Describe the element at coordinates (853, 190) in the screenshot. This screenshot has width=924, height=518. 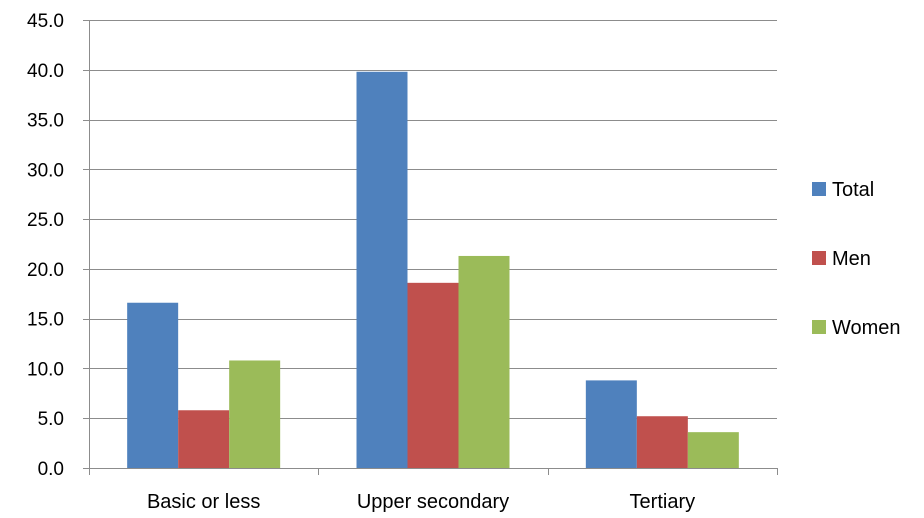
I see `legend-label-total: Total` at that location.